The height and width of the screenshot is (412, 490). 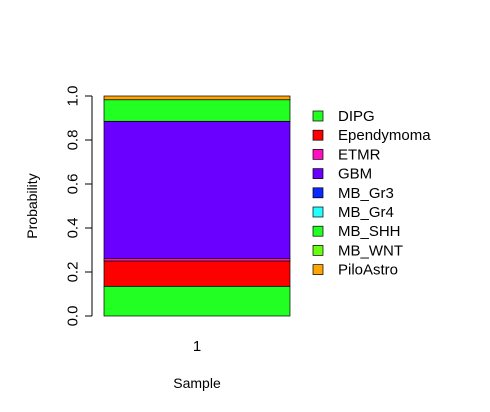 I want to click on legend-item-mb-gr4: MB_Gr4, so click(x=353, y=212).